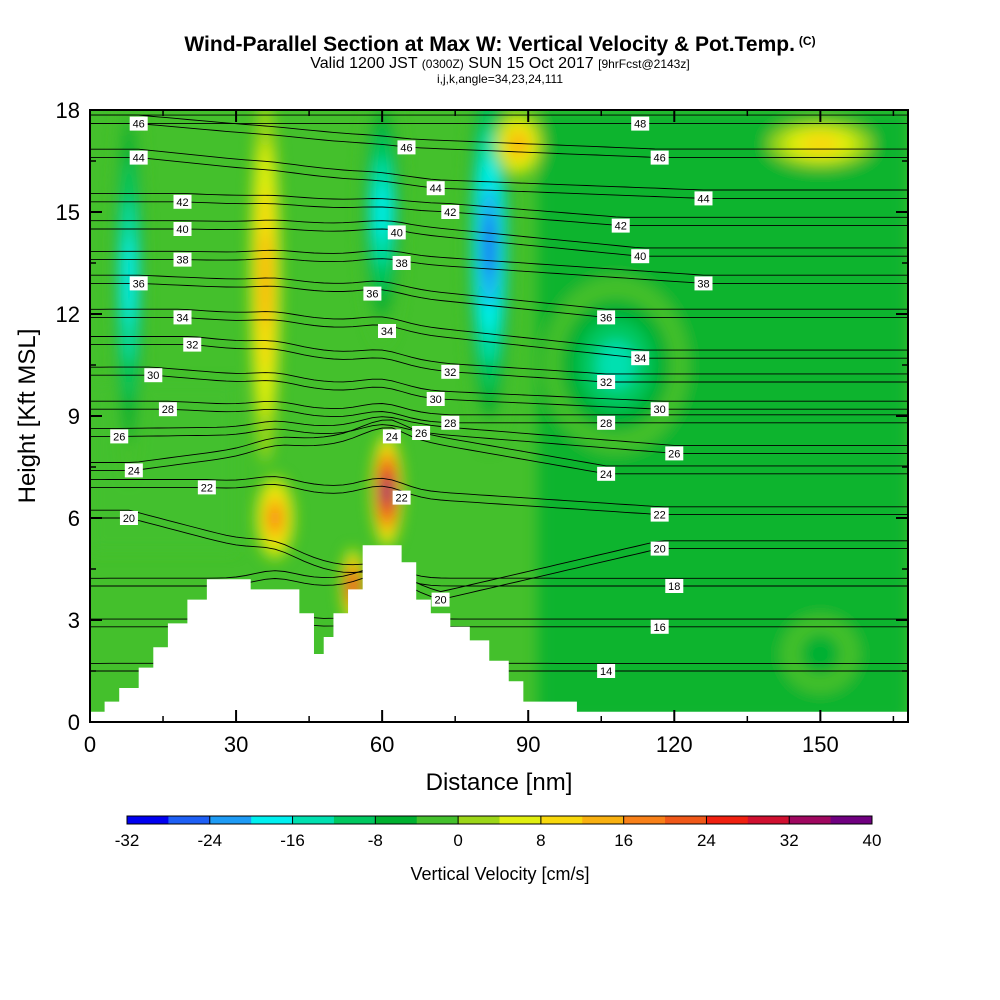 Image resolution: width=1000 pixels, height=1000 pixels. Describe the element at coordinates (406, 147) in the screenshot. I see `contour-label-46: 46` at that location.